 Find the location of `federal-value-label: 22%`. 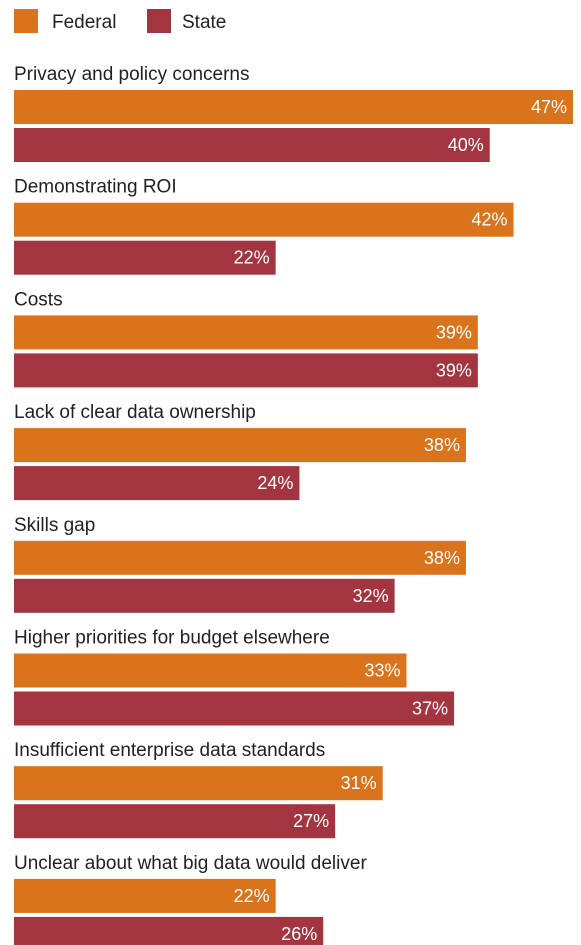

federal-value-label: 22% is located at coordinates (252, 896).